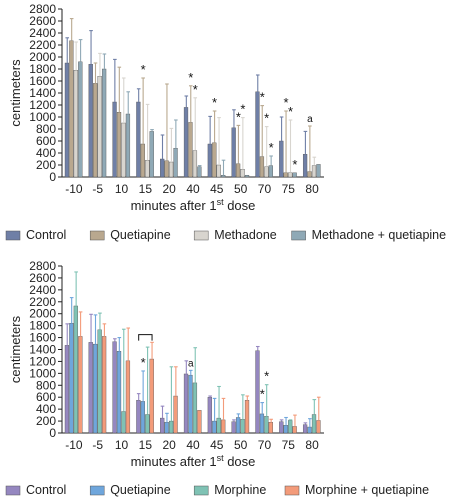 Image resolution: width=459 pixels, height=500 pixels. Describe the element at coordinates (42, 105) in the screenshot. I see `y-tick-label: 1200` at that location.